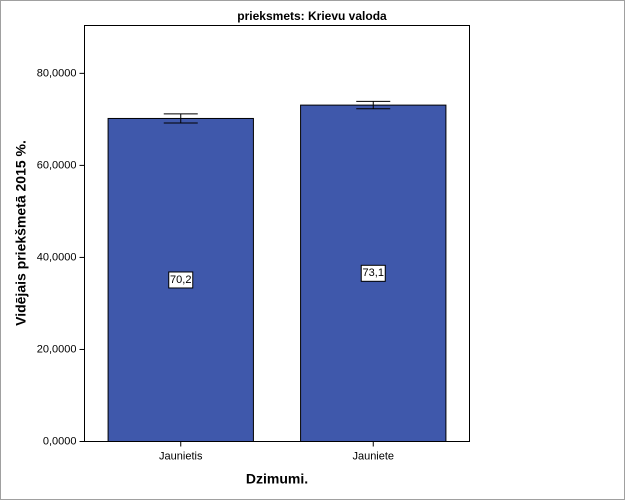  I want to click on data-label: 70,2, so click(180, 280).